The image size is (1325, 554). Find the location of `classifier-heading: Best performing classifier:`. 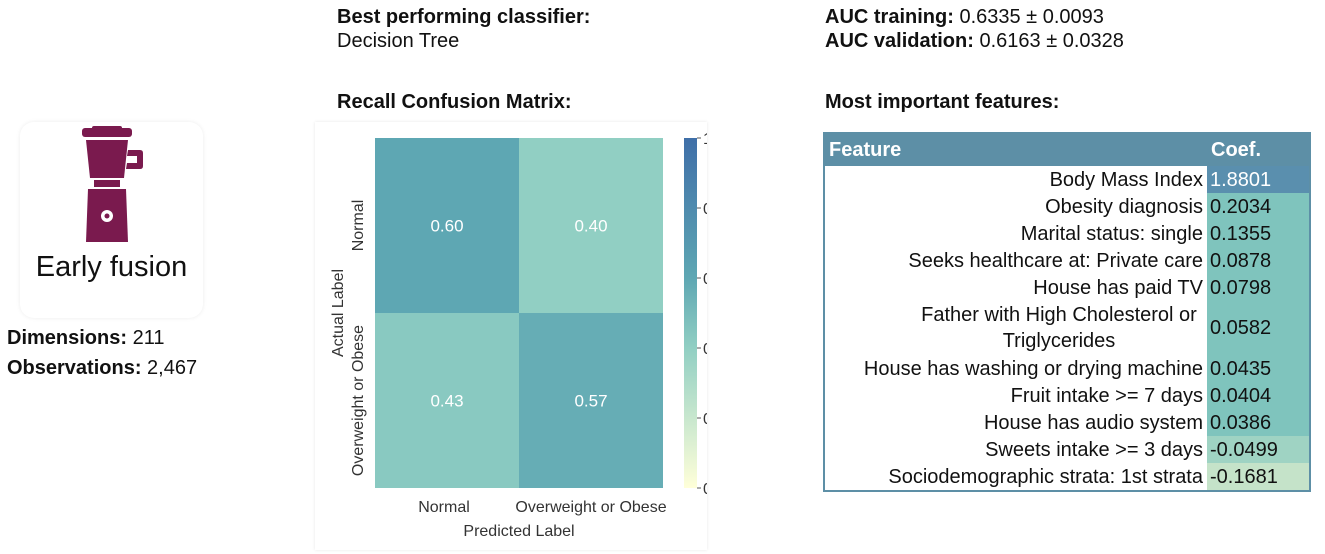

classifier-heading: Best performing classifier: is located at coordinates (464, 17).